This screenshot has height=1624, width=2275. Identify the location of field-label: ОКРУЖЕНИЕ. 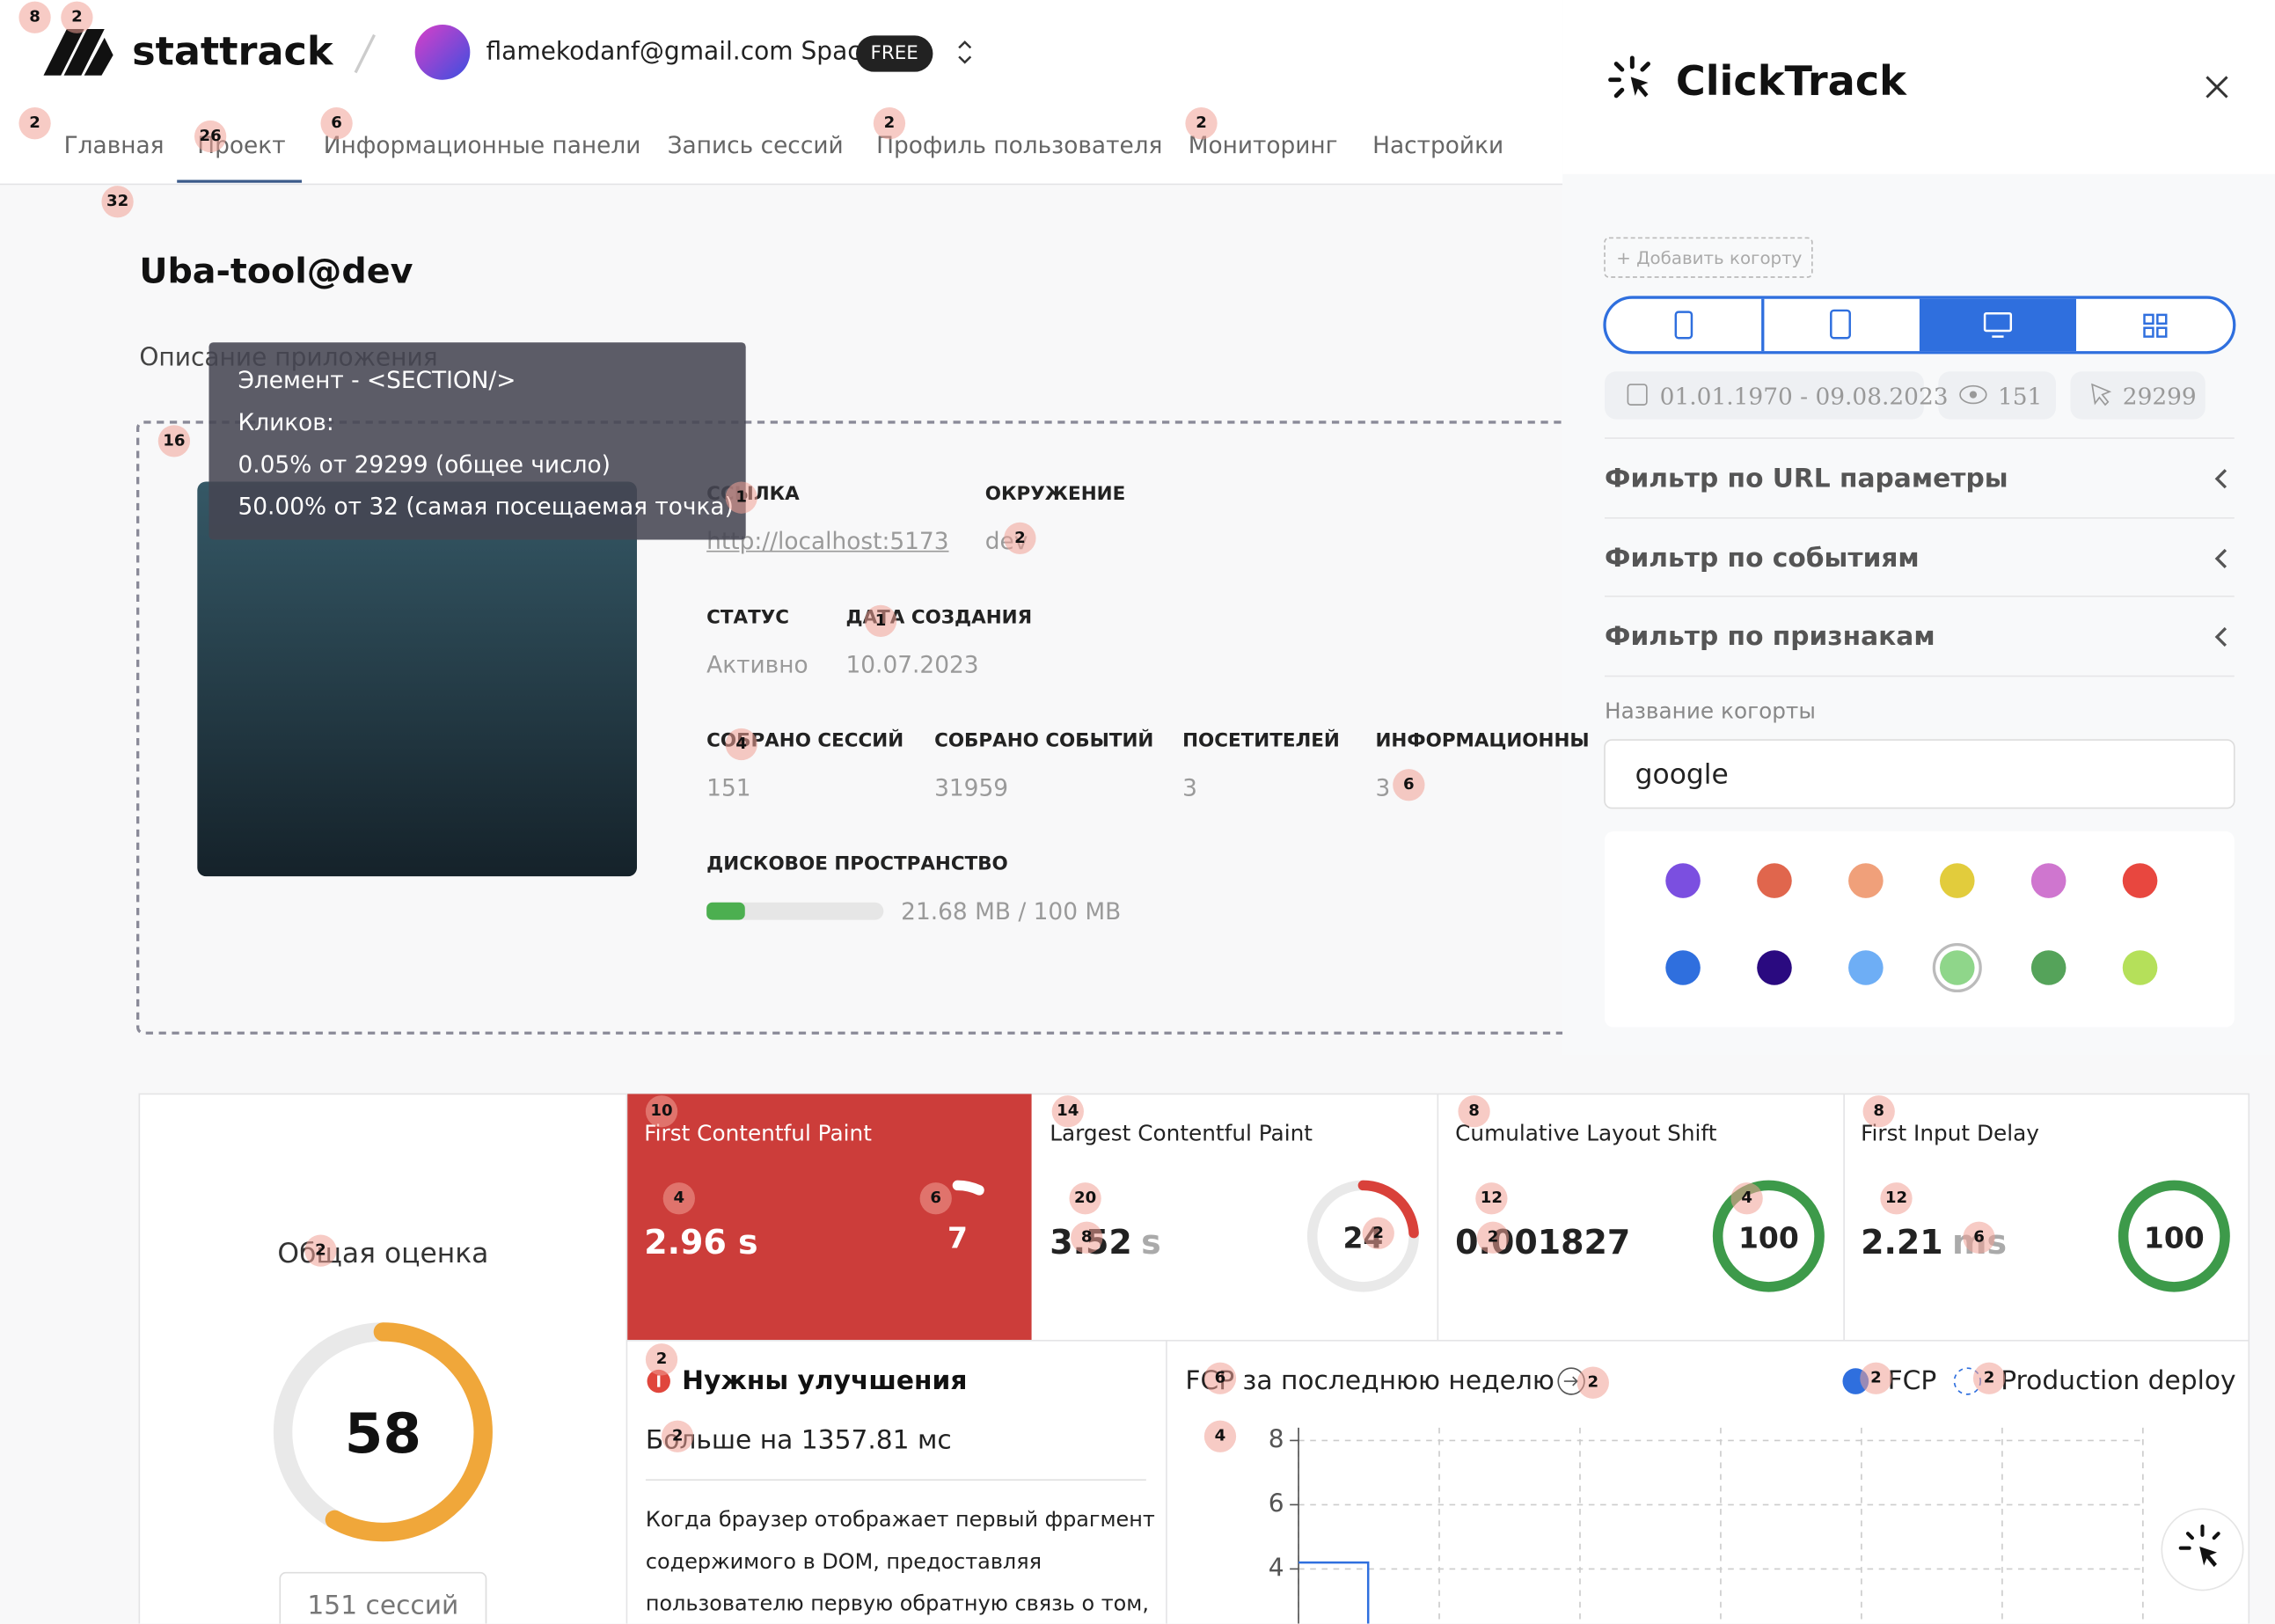
(1055, 495).